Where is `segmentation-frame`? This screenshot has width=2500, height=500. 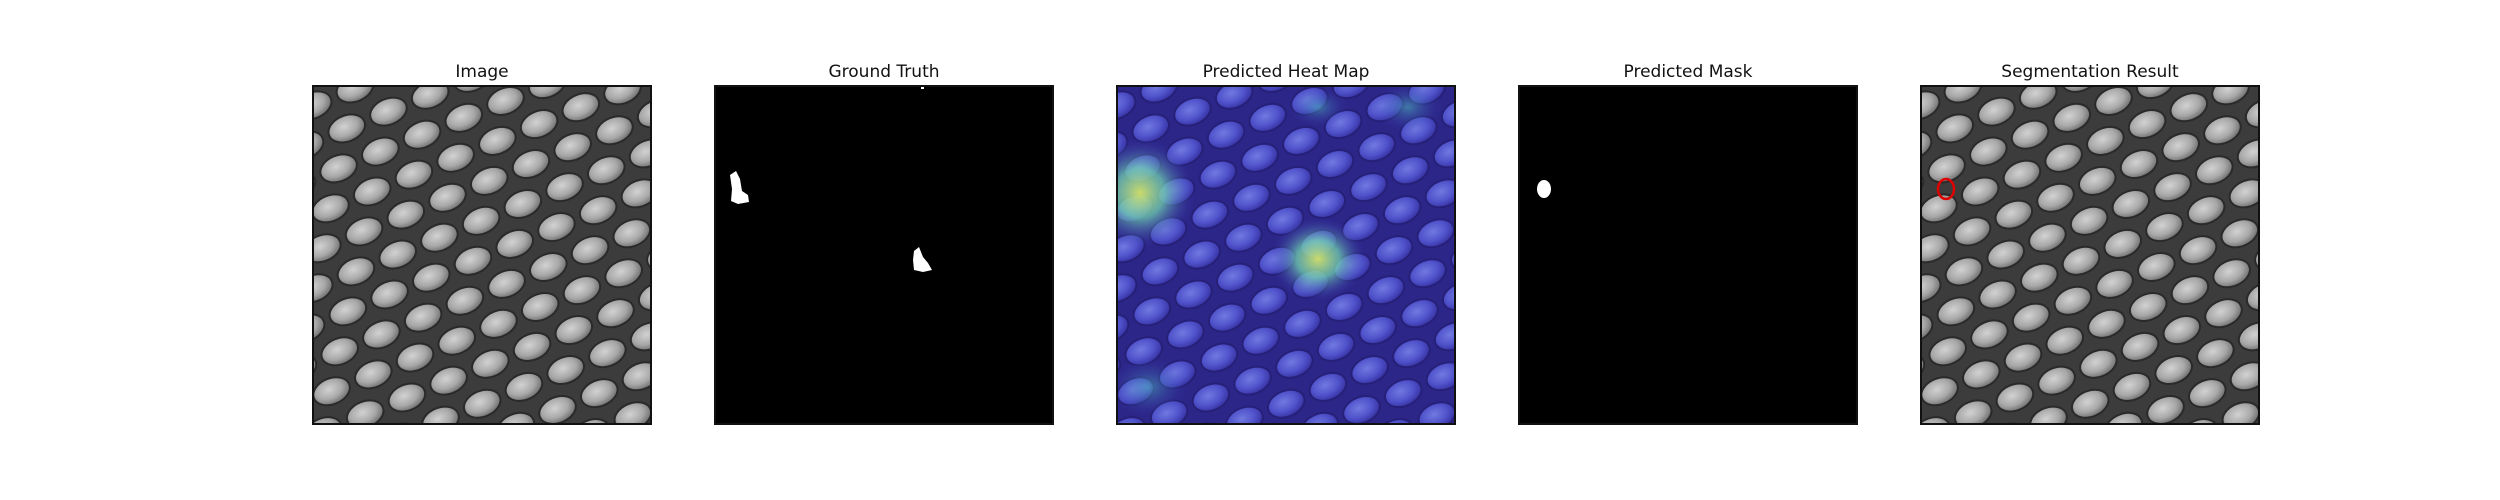
segmentation-frame is located at coordinates (2090, 255).